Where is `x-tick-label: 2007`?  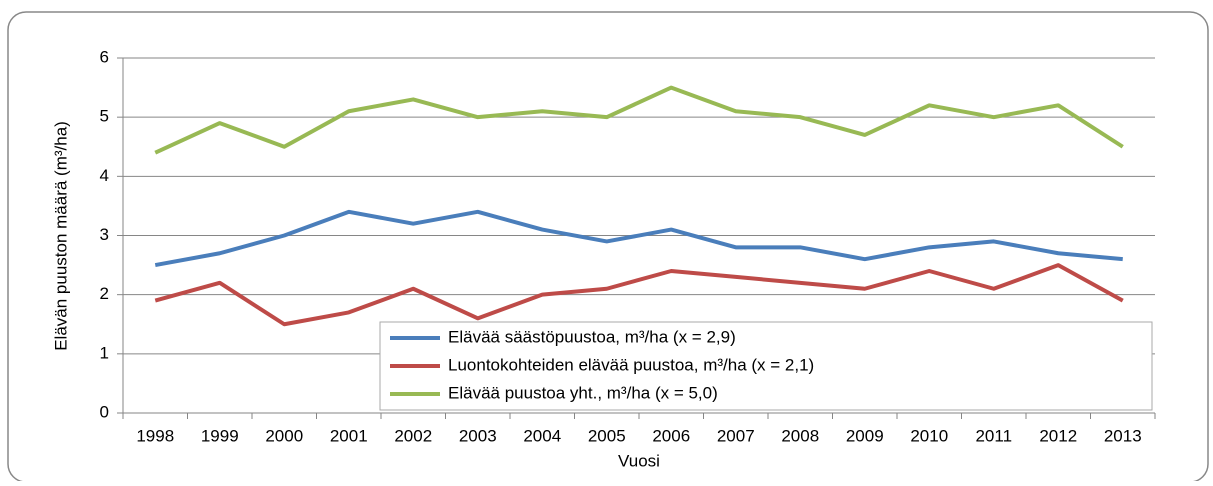 x-tick-label: 2007 is located at coordinates (736, 435).